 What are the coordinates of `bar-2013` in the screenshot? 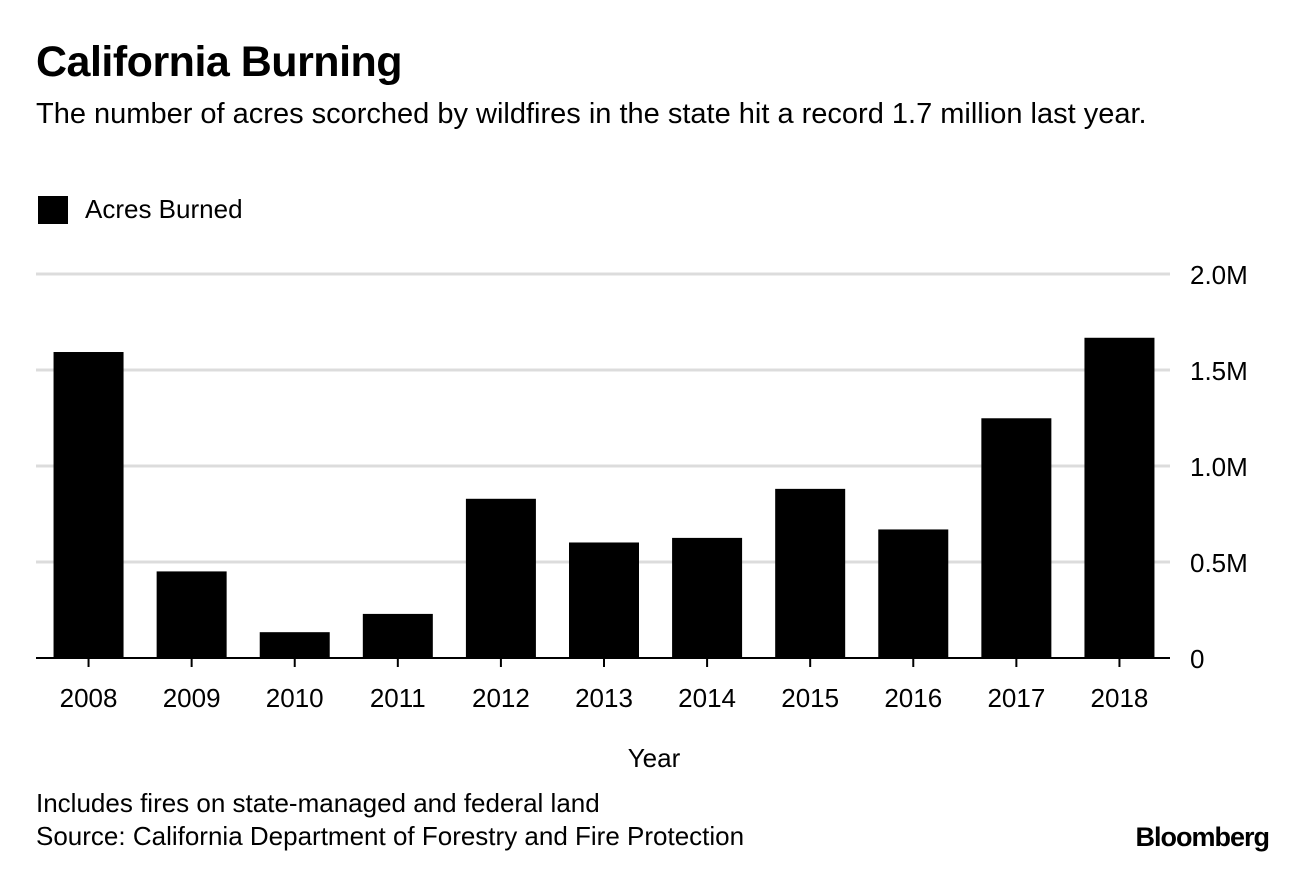 It's located at (604, 600).